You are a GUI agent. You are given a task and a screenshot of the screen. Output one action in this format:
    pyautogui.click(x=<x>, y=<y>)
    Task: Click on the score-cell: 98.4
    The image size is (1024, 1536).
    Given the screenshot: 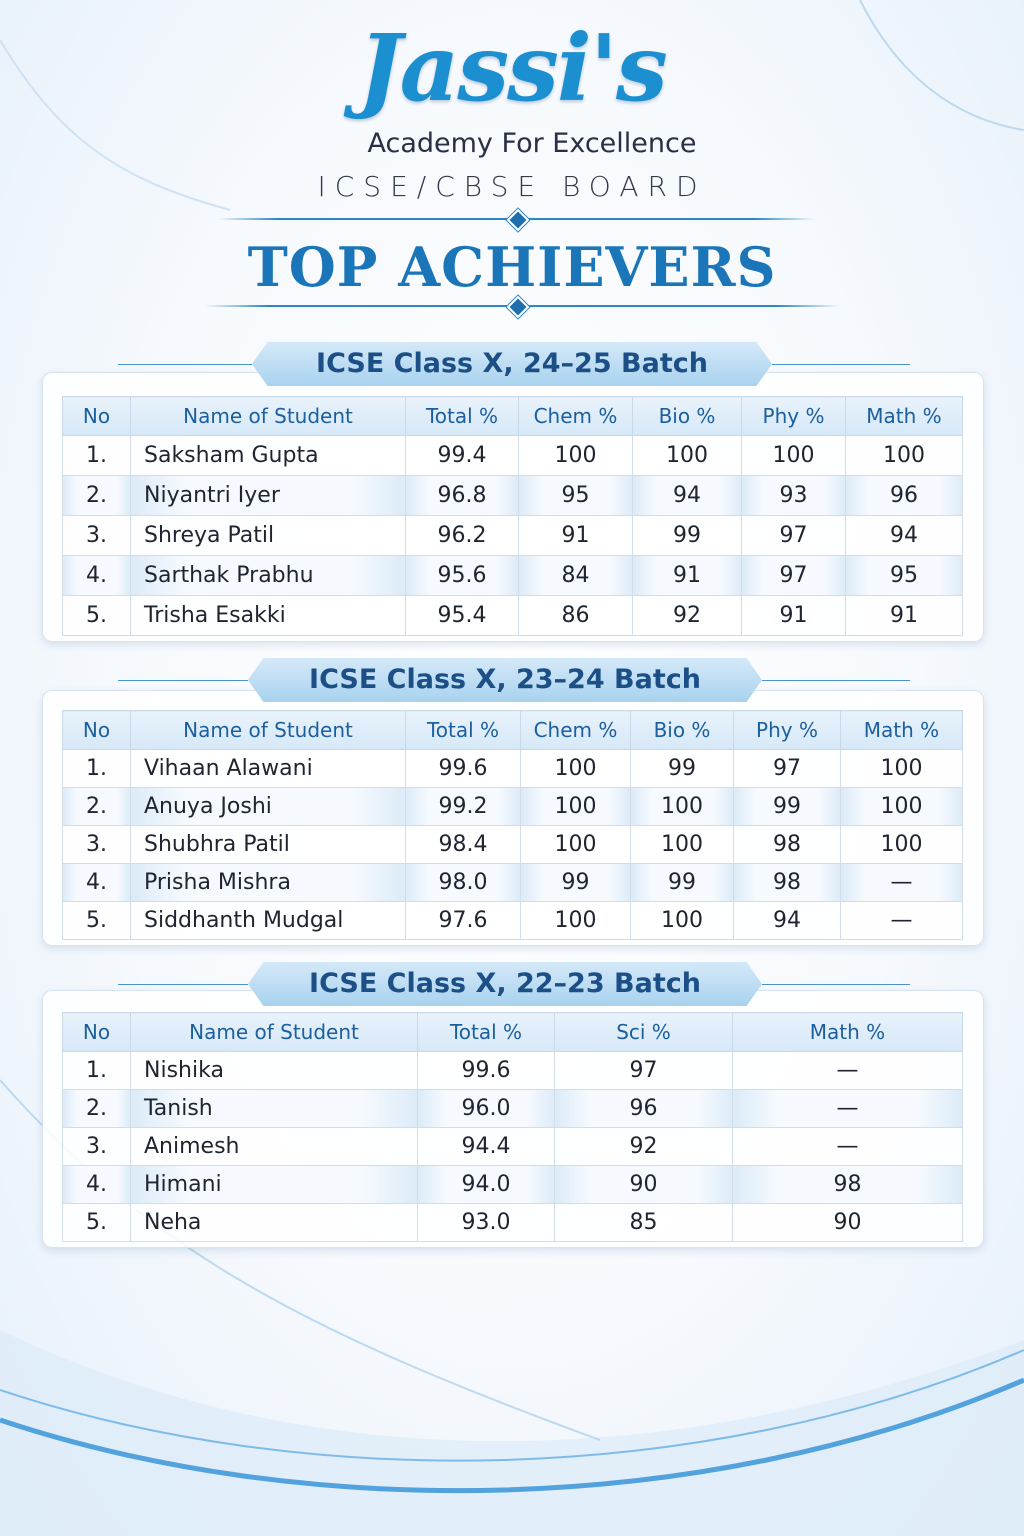 What is the action you would take?
    pyautogui.click(x=463, y=844)
    